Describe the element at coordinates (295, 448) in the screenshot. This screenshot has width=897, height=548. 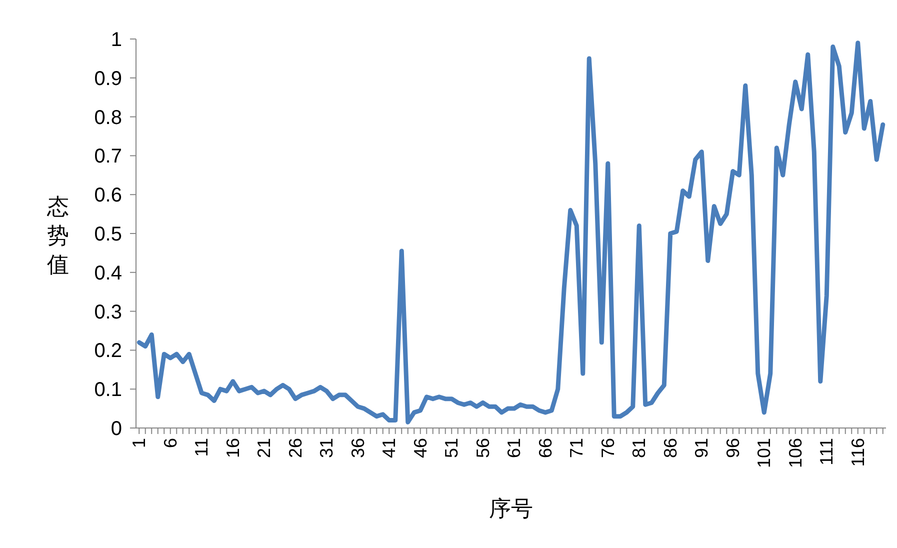
I see `x-tick-label: 26` at that location.